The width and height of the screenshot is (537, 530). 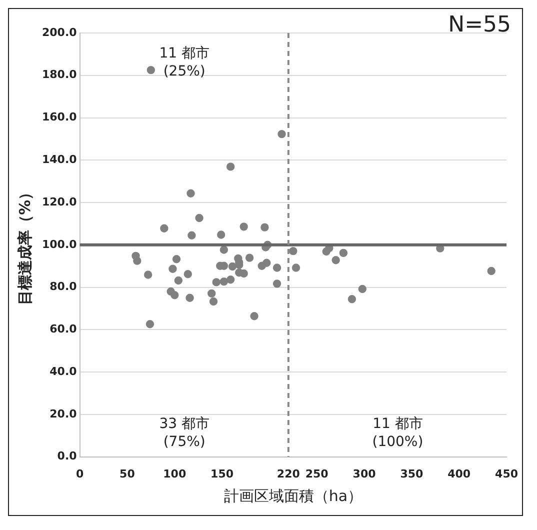 I want to click on x-tick-label: 300, so click(x=364, y=473).